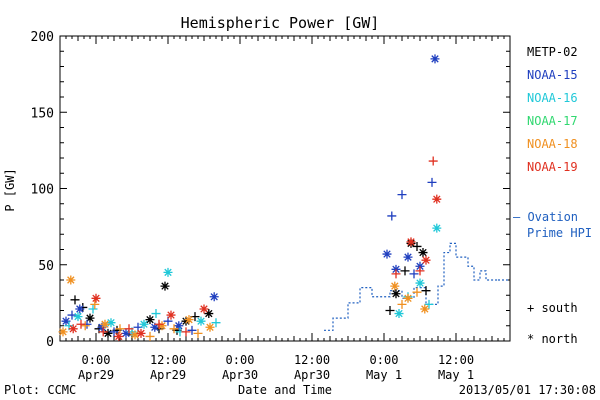 The width and height of the screenshot is (600, 400). What do you see at coordinates (42, 190) in the screenshot?
I see `y-tick-label: 100` at bounding box center [42, 190].